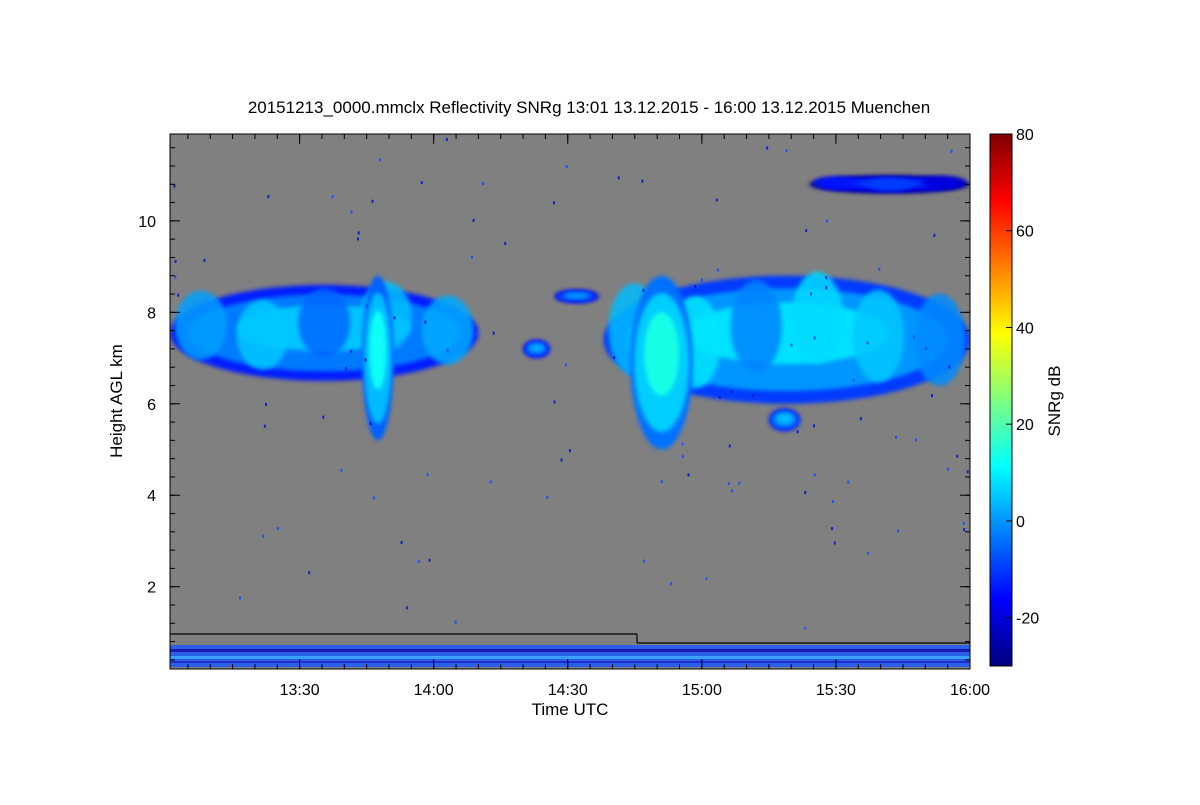 This screenshot has height=805, width=1200. What do you see at coordinates (970, 690) in the screenshot?
I see `x-tick-label: 16:00` at bounding box center [970, 690].